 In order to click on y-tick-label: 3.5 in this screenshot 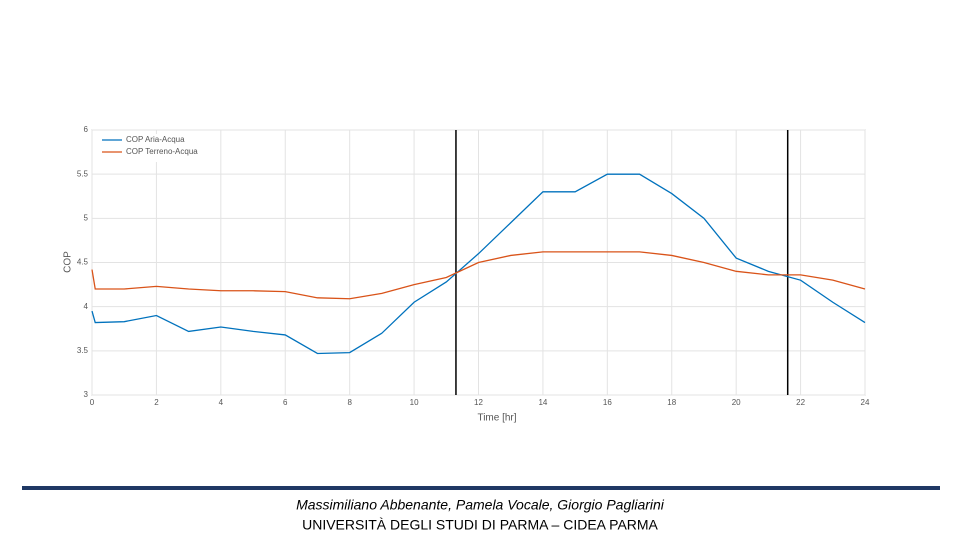, I will do `click(83, 350)`.